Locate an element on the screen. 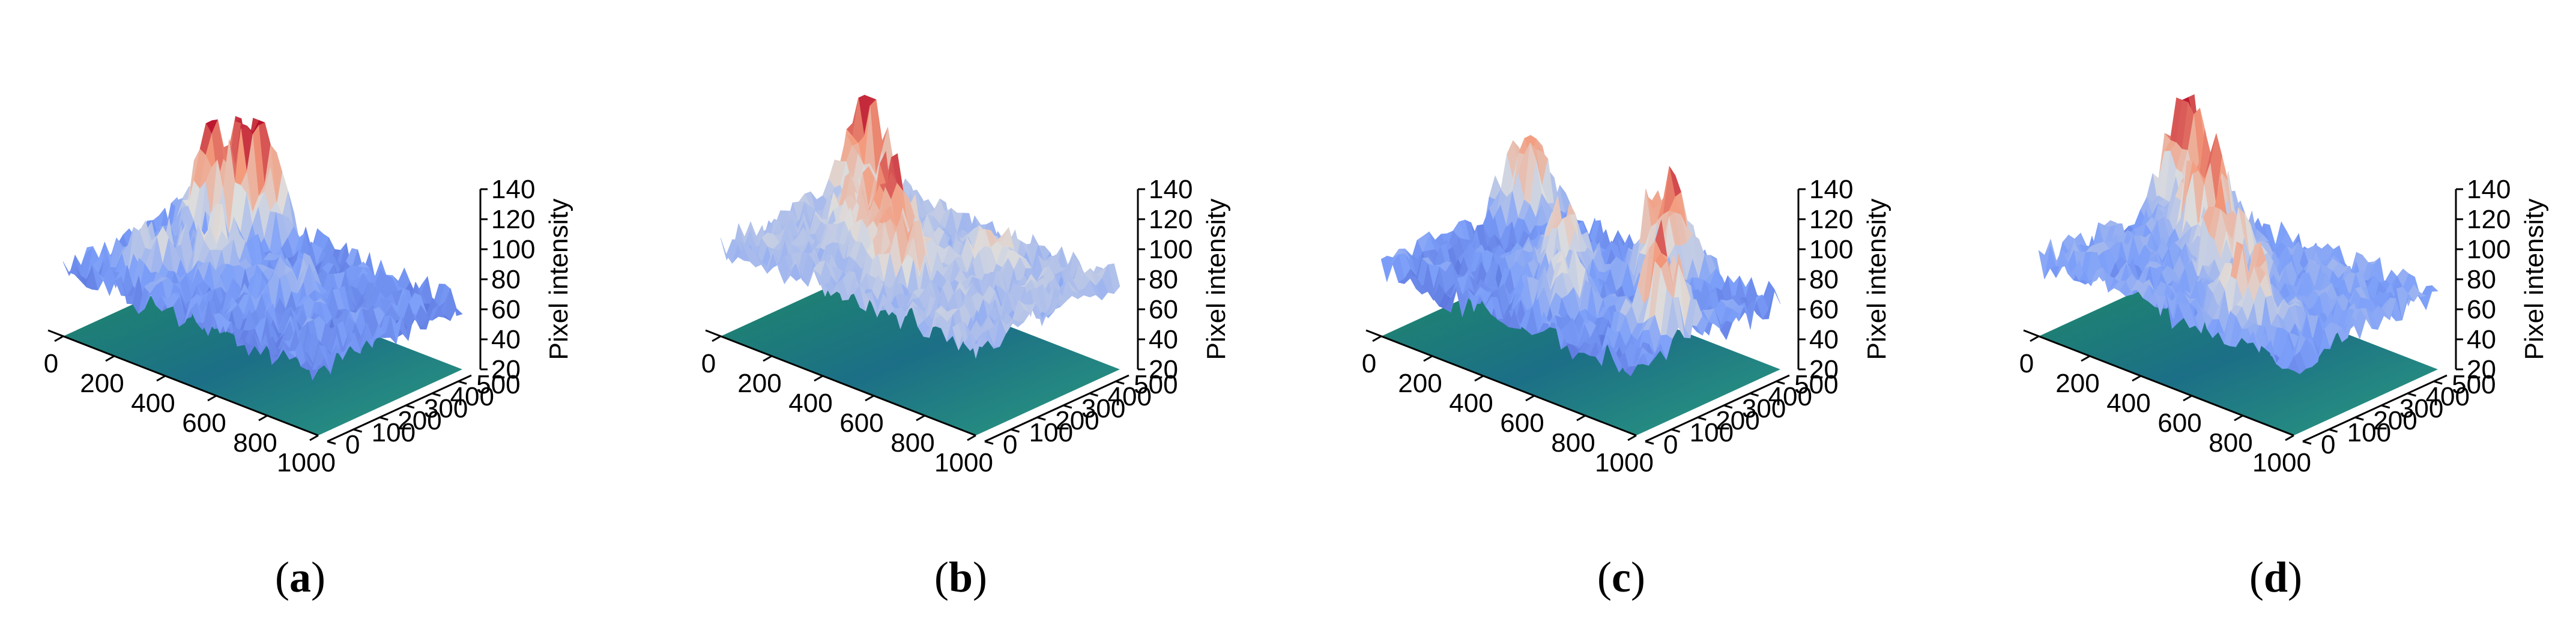 Image resolution: width=2576 pixels, height=624 pixels. caption-a: (a) is located at coordinates (300, 577).